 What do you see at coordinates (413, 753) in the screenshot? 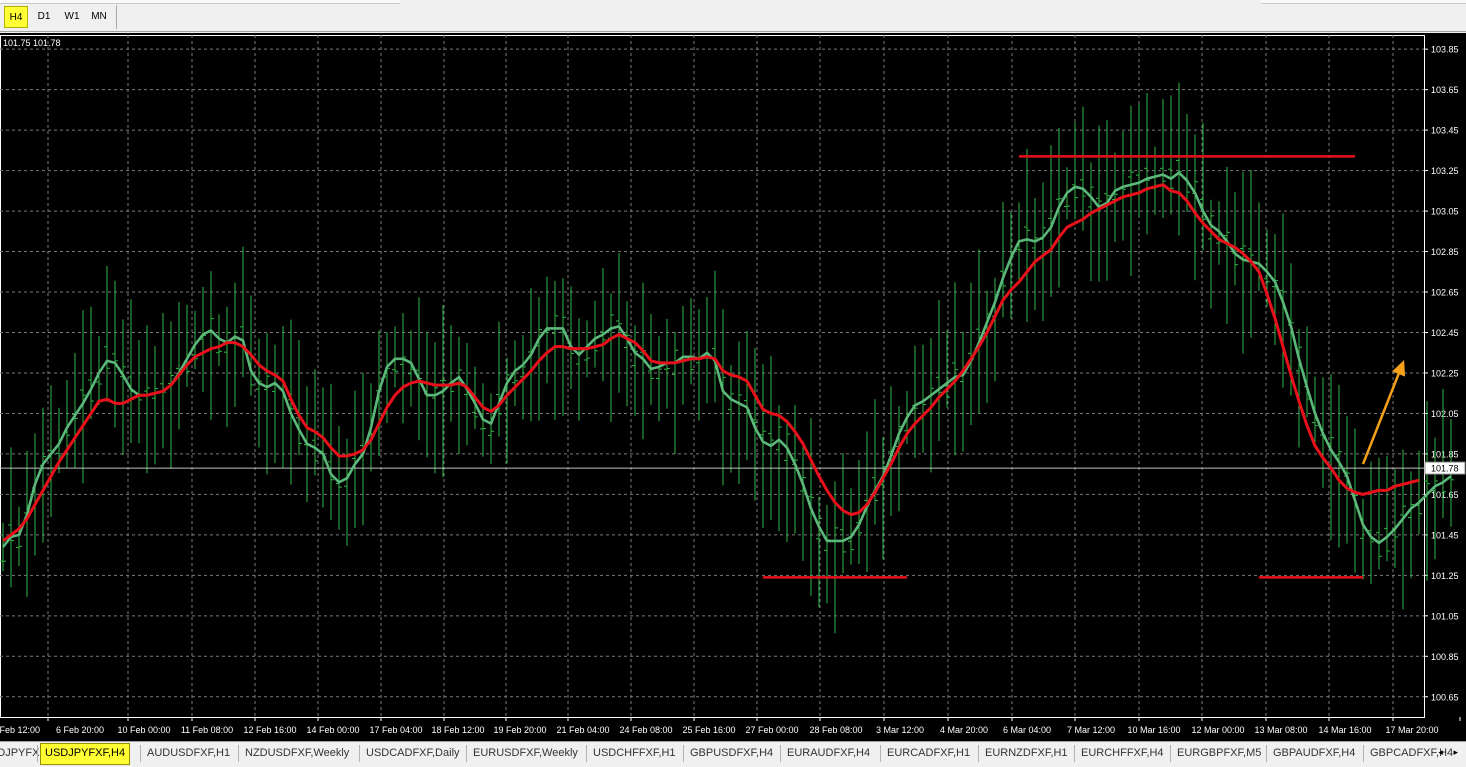
I see `symbol-tab-usdcadfxf-daily: USDCADFXF,Daily` at bounding box center [413, 753].